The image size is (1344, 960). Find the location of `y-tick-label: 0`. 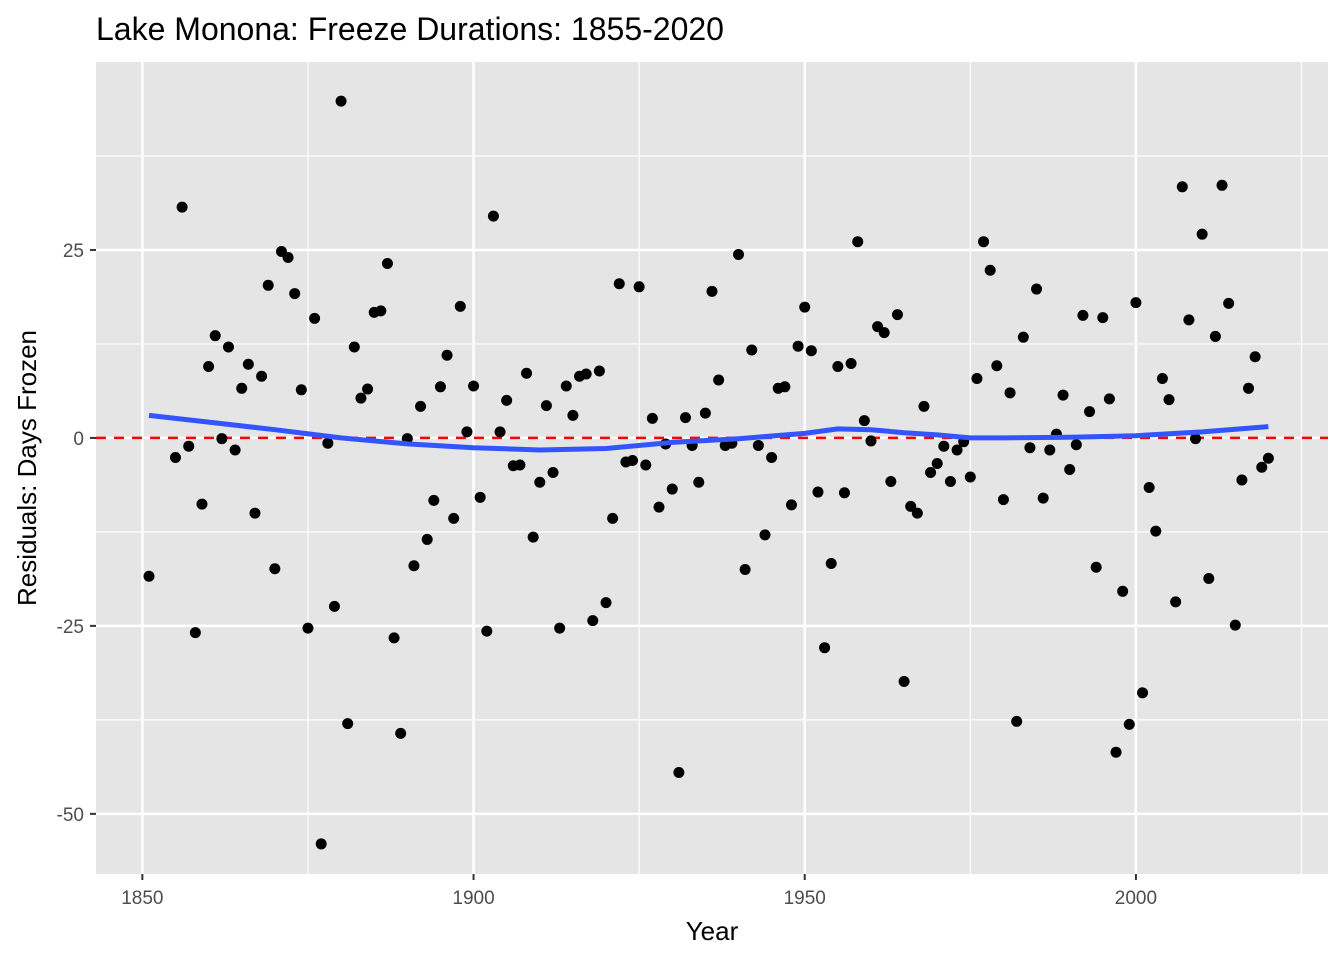

y-tick-label: 0 is located at coordinates (78, 439).